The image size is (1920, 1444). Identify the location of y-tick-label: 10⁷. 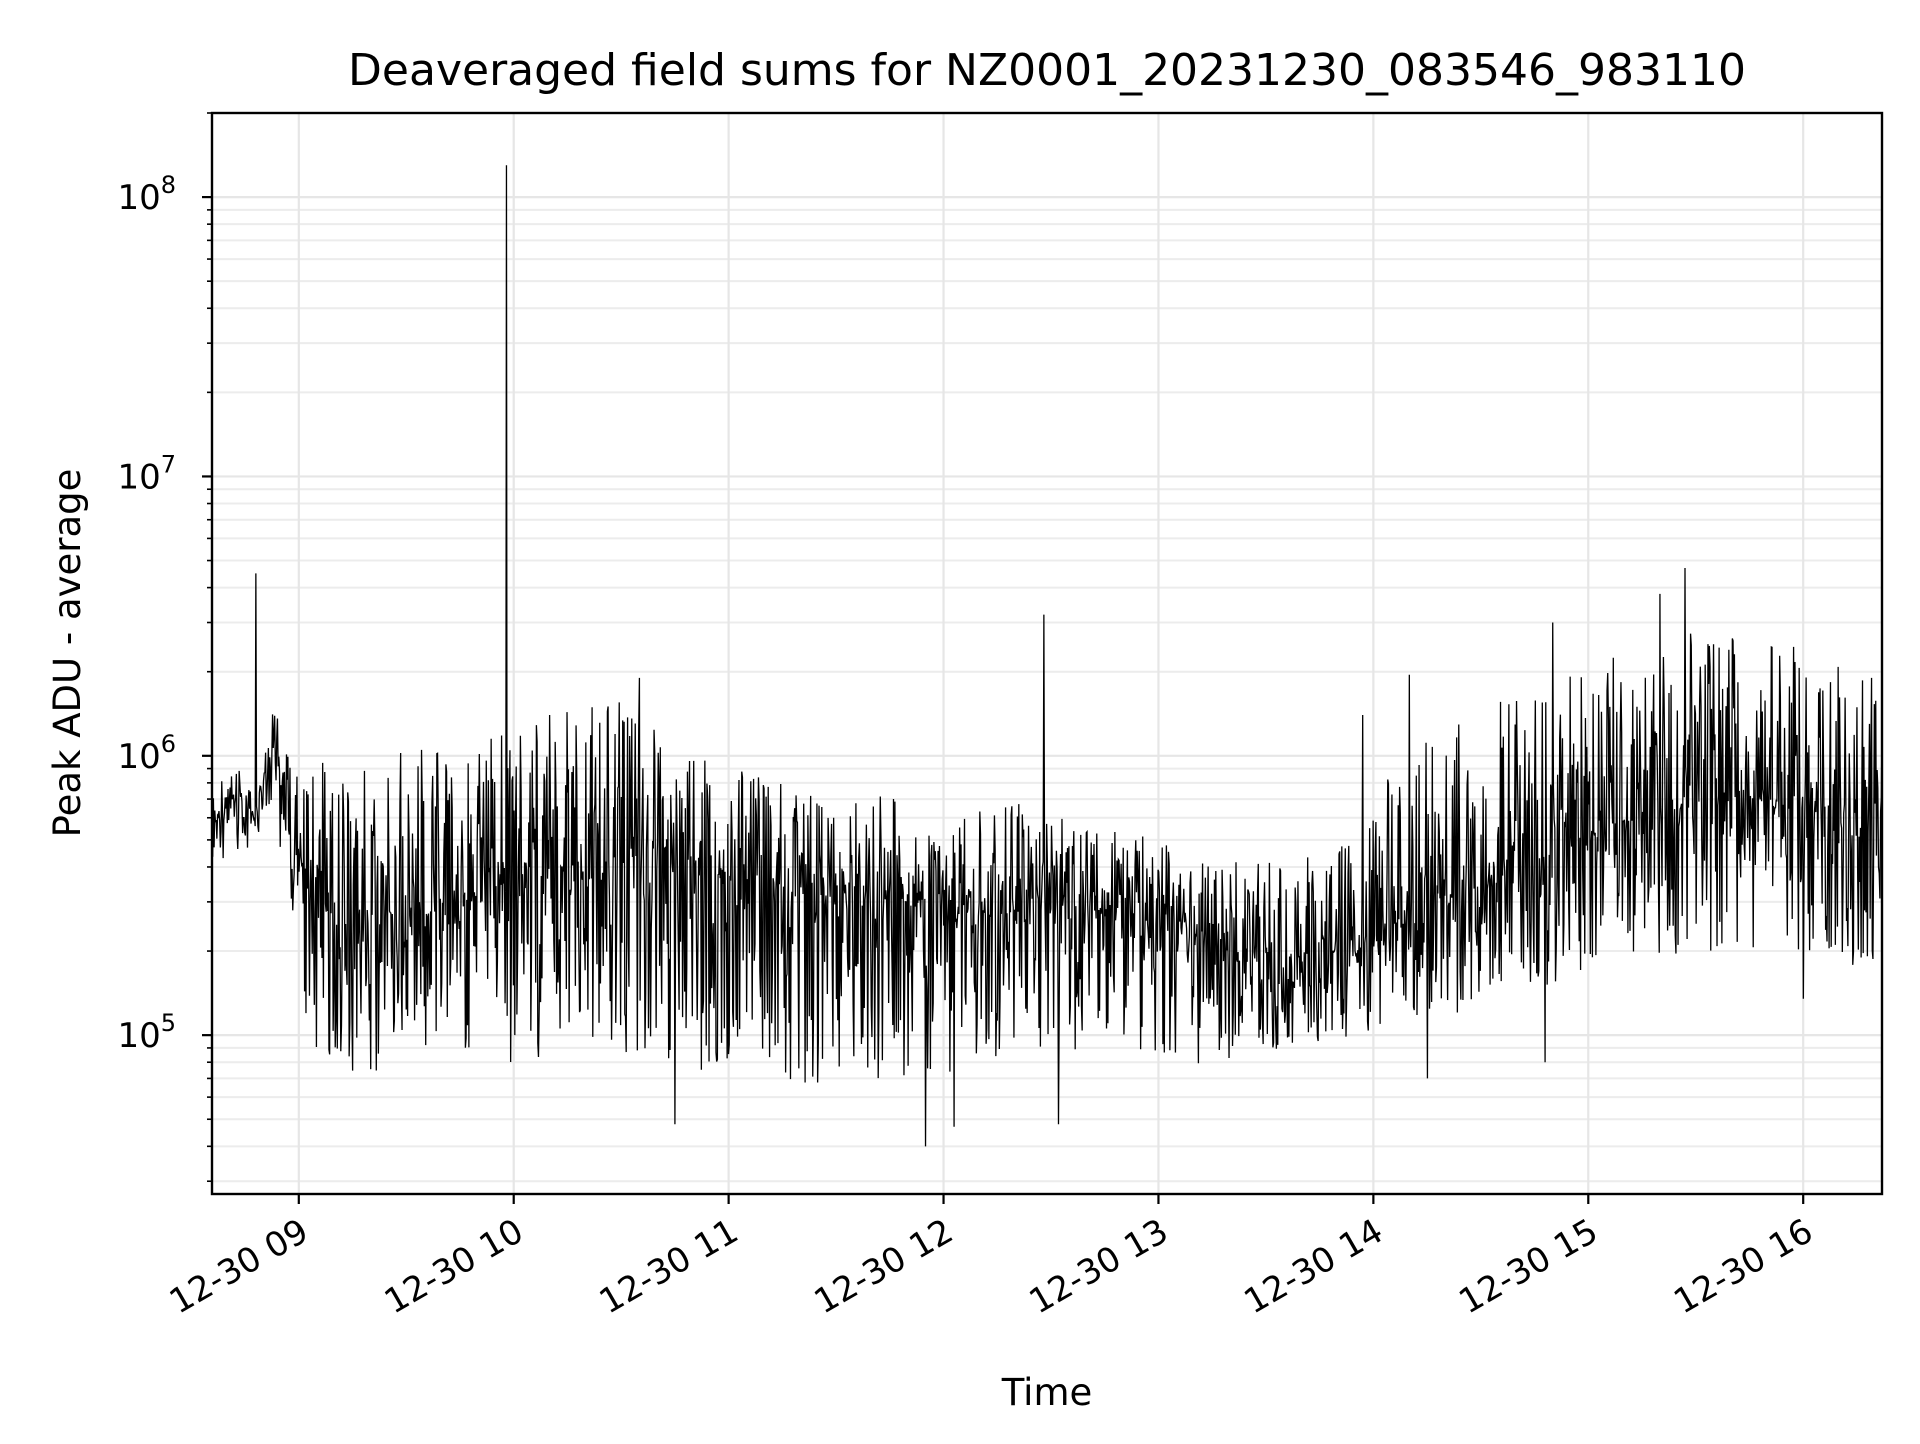
(146, 473).